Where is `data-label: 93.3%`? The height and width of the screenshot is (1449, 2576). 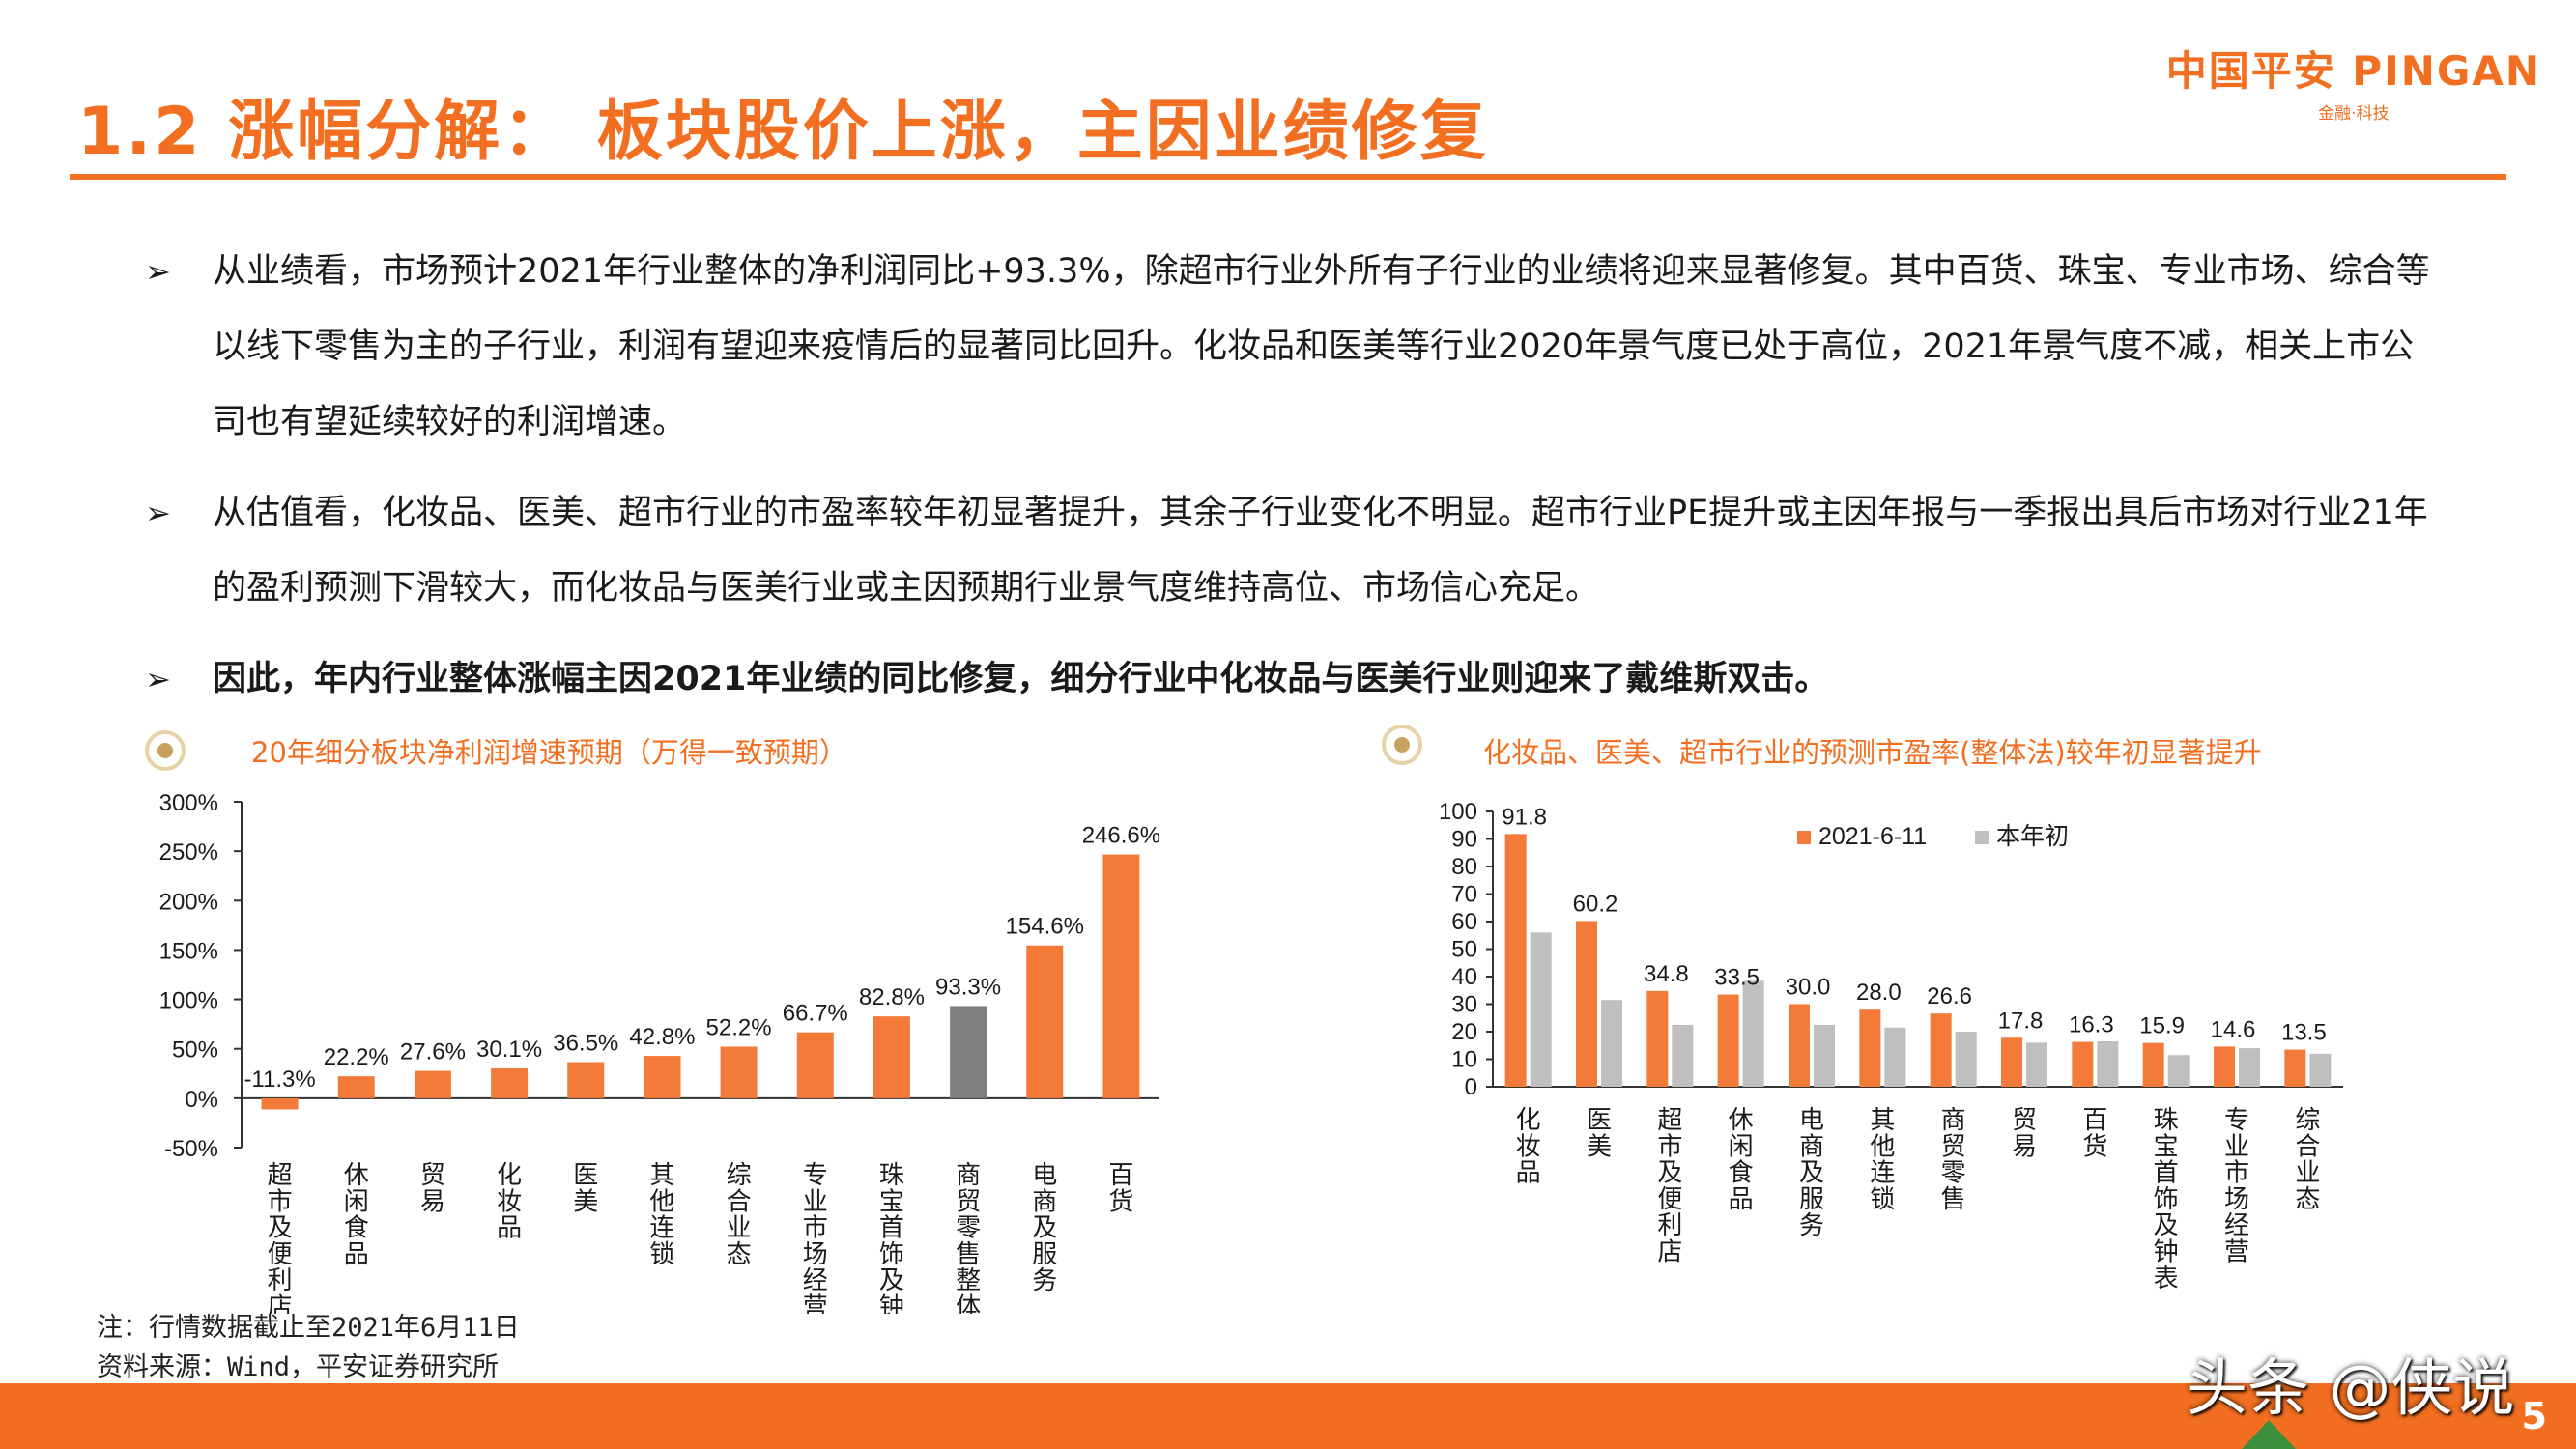 data-label: 93.3% is located at coordinates (968, 987).